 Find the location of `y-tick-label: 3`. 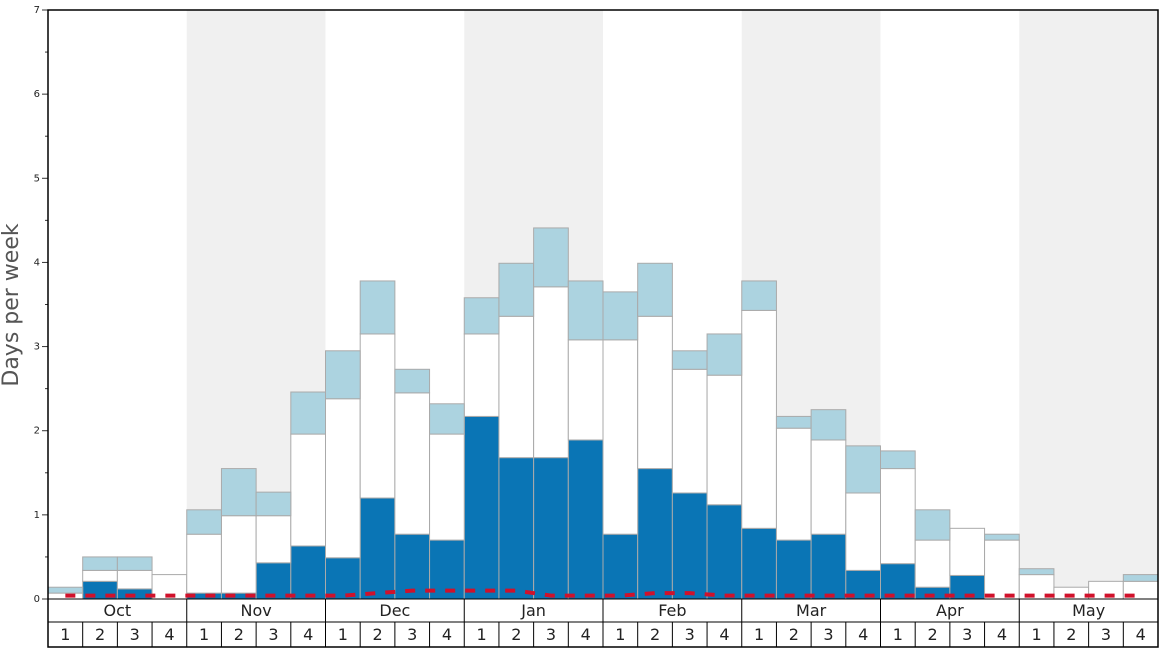

y-tick-label: 3 is located at coordinates (37, 347).